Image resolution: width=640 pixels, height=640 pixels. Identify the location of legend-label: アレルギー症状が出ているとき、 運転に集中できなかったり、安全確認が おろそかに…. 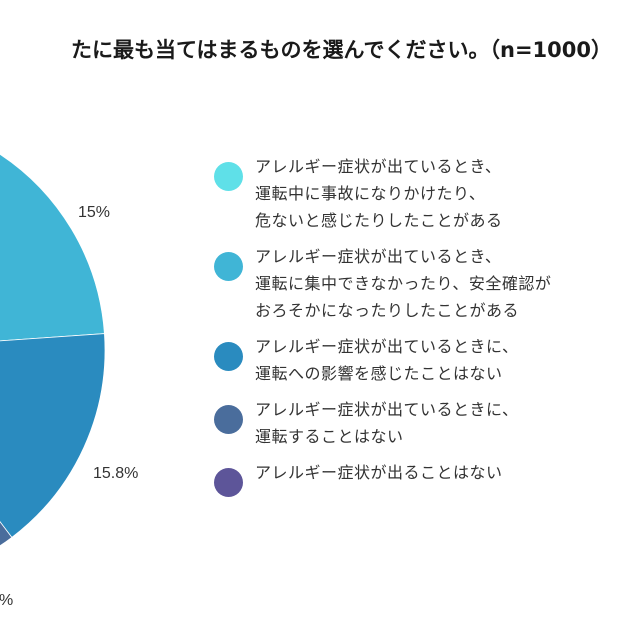
(403, 283).